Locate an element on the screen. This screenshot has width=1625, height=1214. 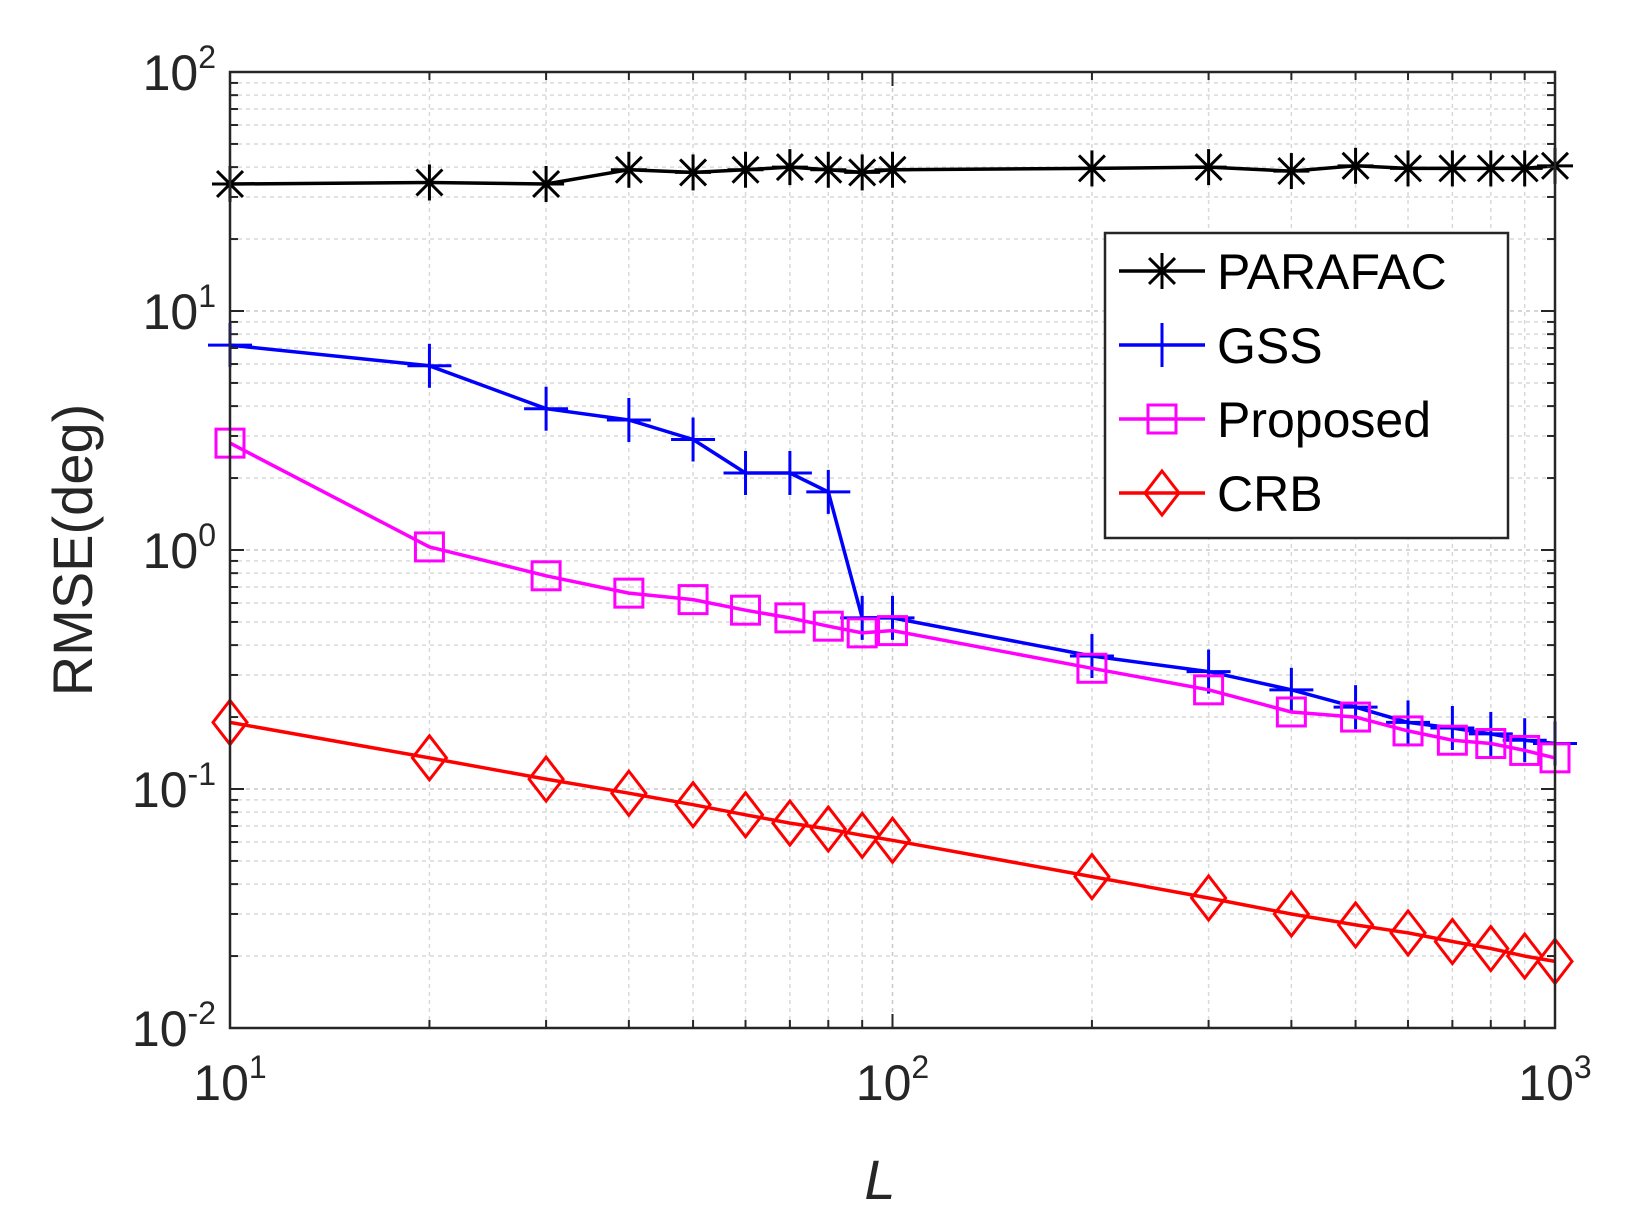
legend-entry-gss: GSS is located at coordinates (1221, 346).